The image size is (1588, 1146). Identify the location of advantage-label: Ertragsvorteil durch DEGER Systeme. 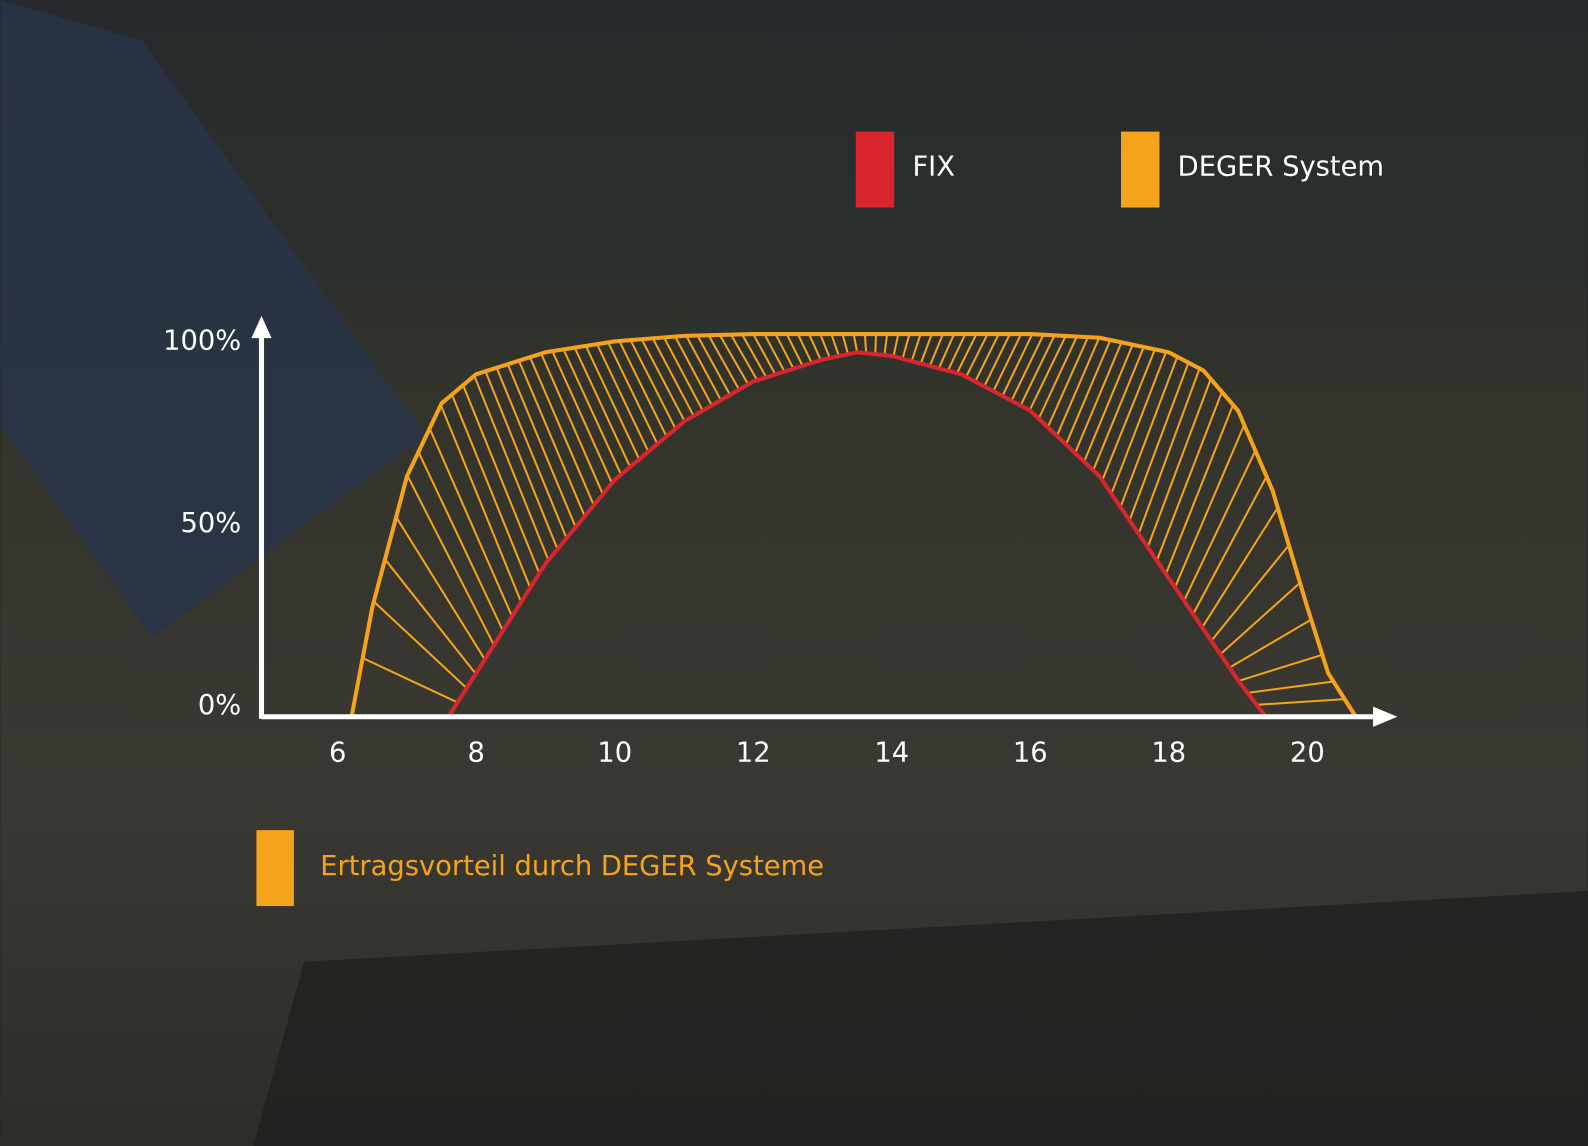
(572, 866).